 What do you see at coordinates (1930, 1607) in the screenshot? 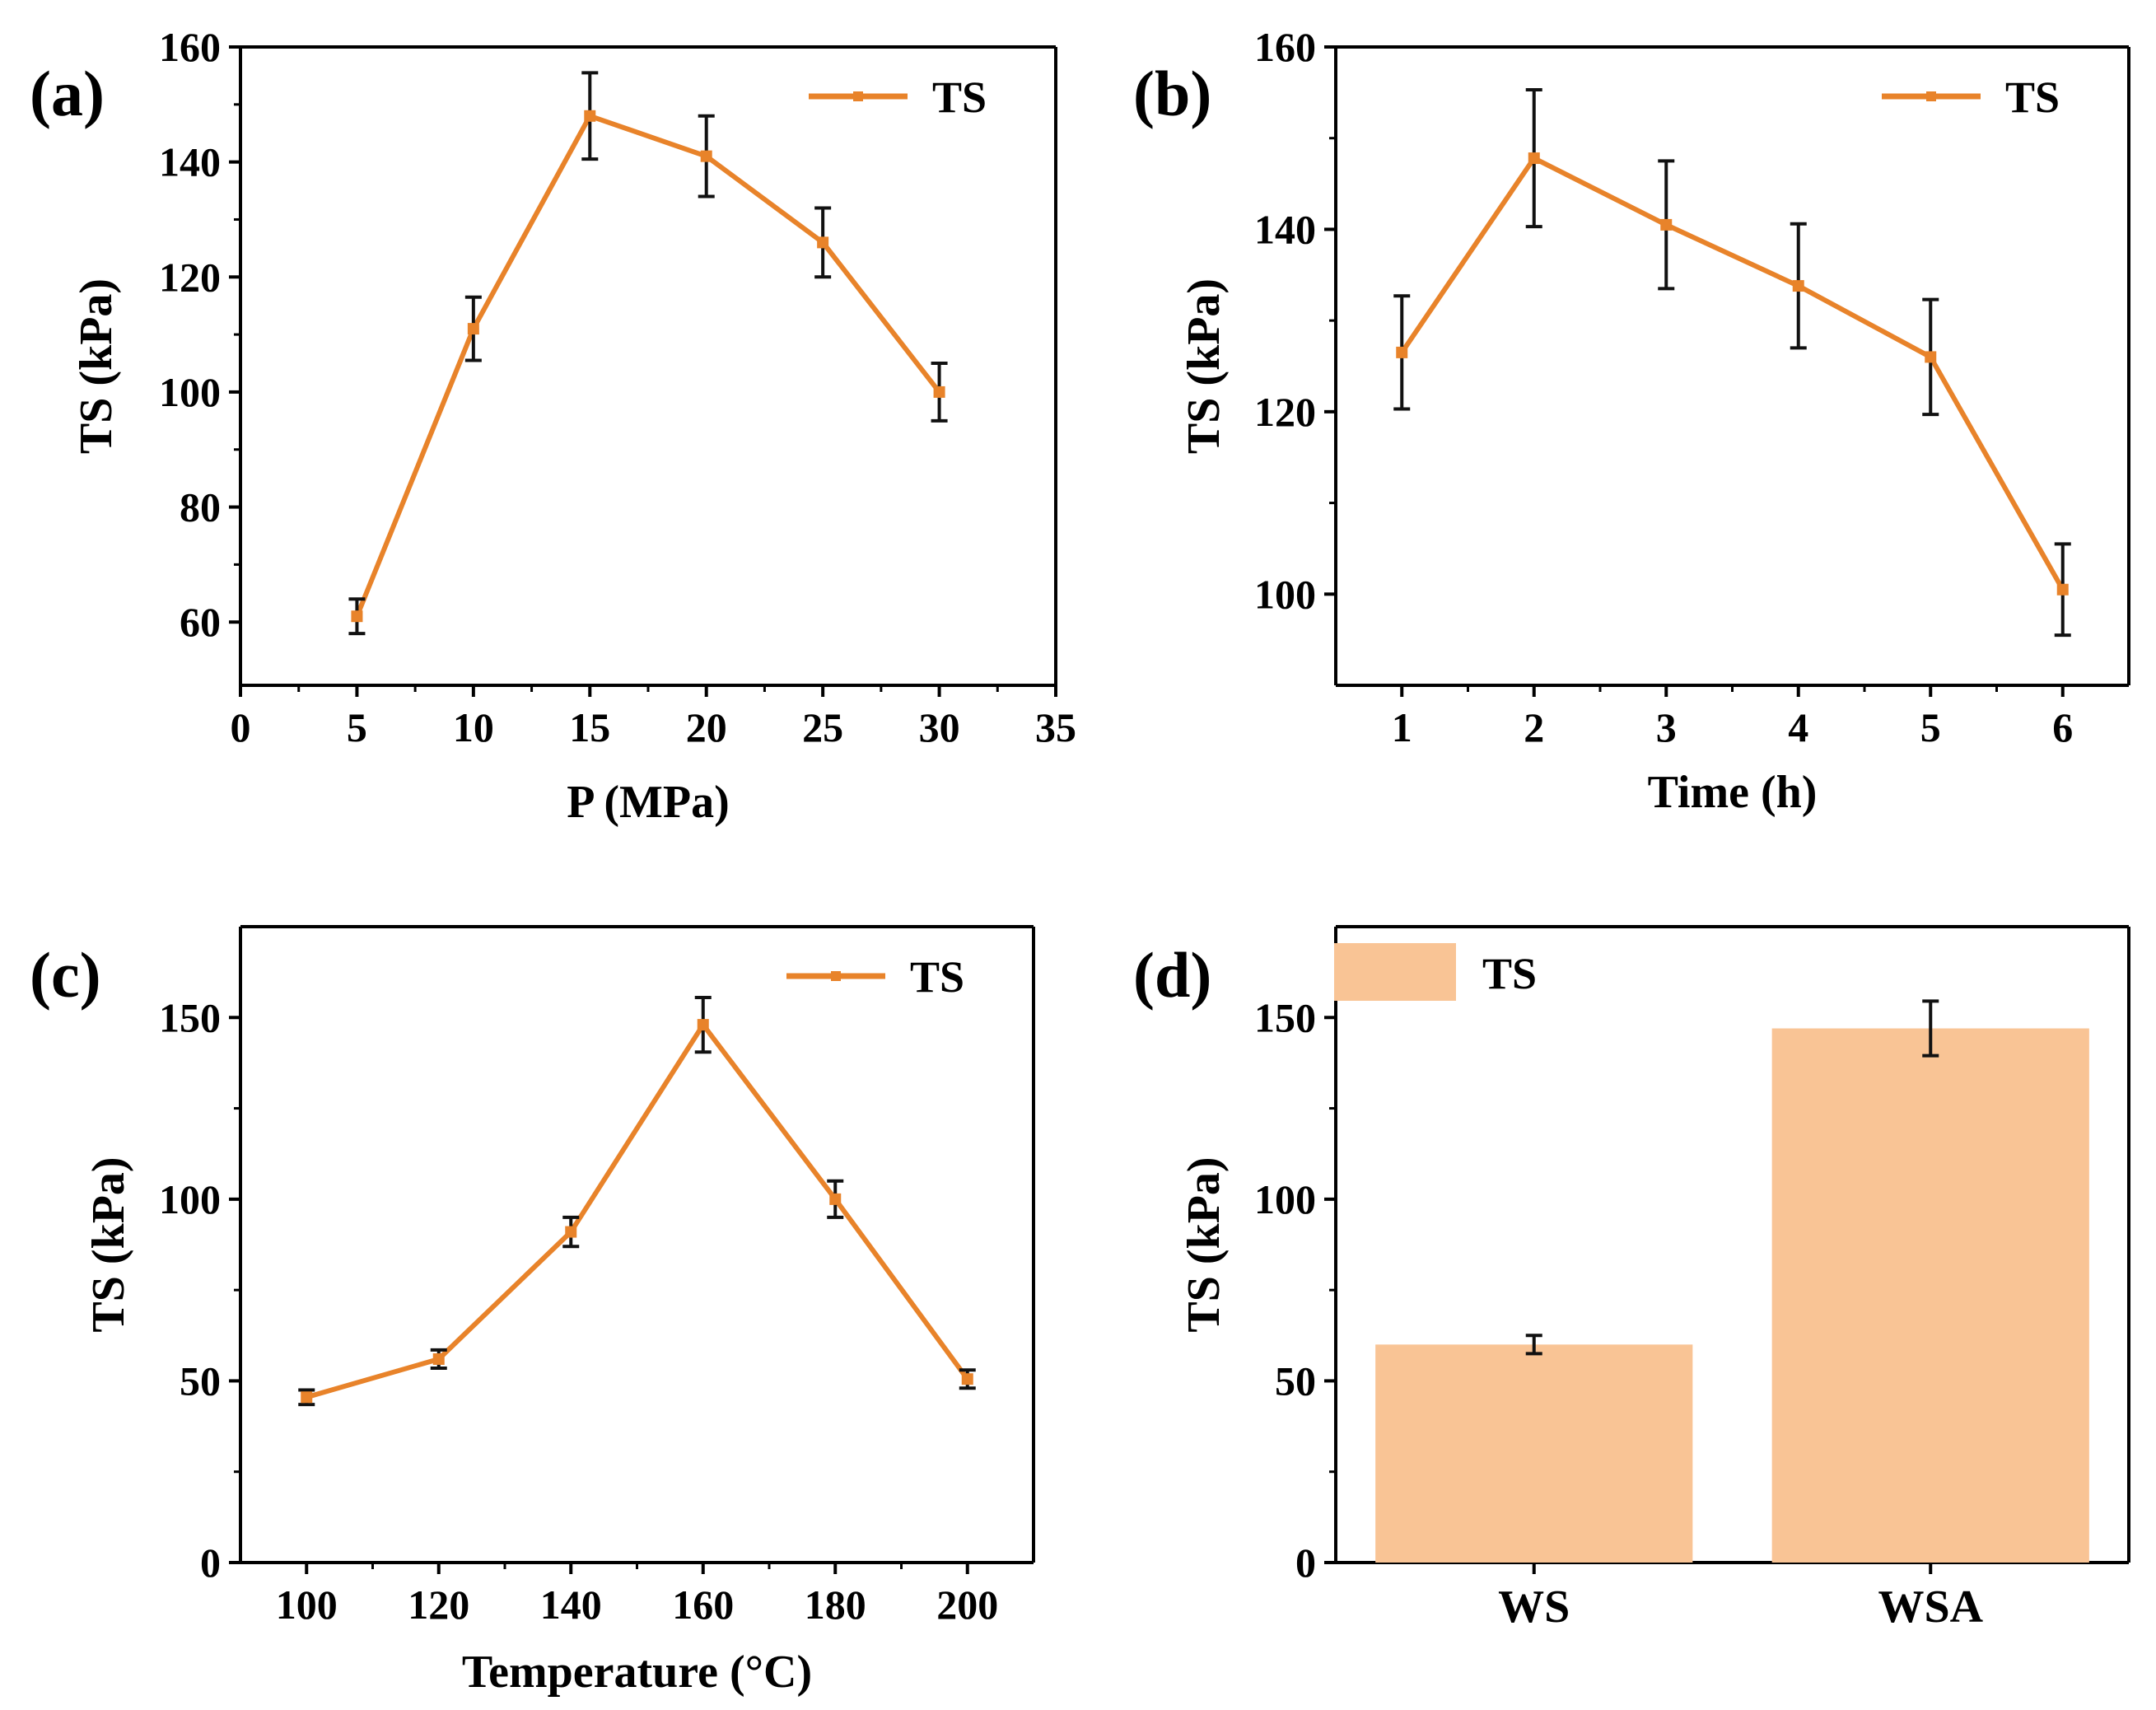
I see `x-category-label: WSA` at bounding box center [1930, 1607].